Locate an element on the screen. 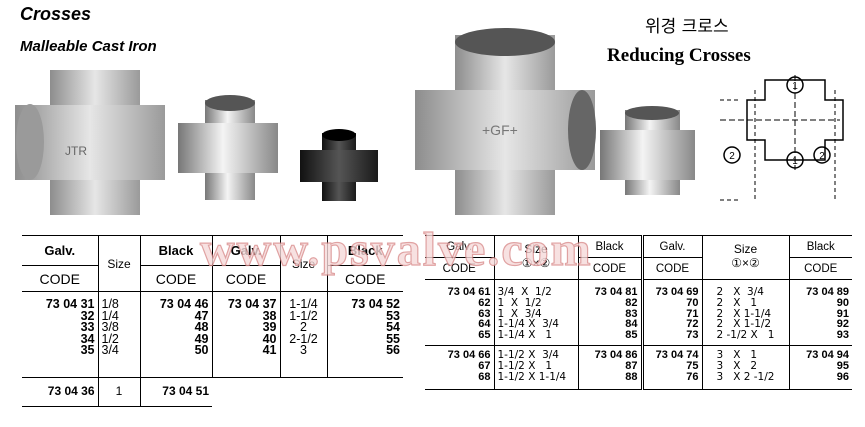  size-cell-line: 3/4 X 1/2 is located at coordinates (524, 292).